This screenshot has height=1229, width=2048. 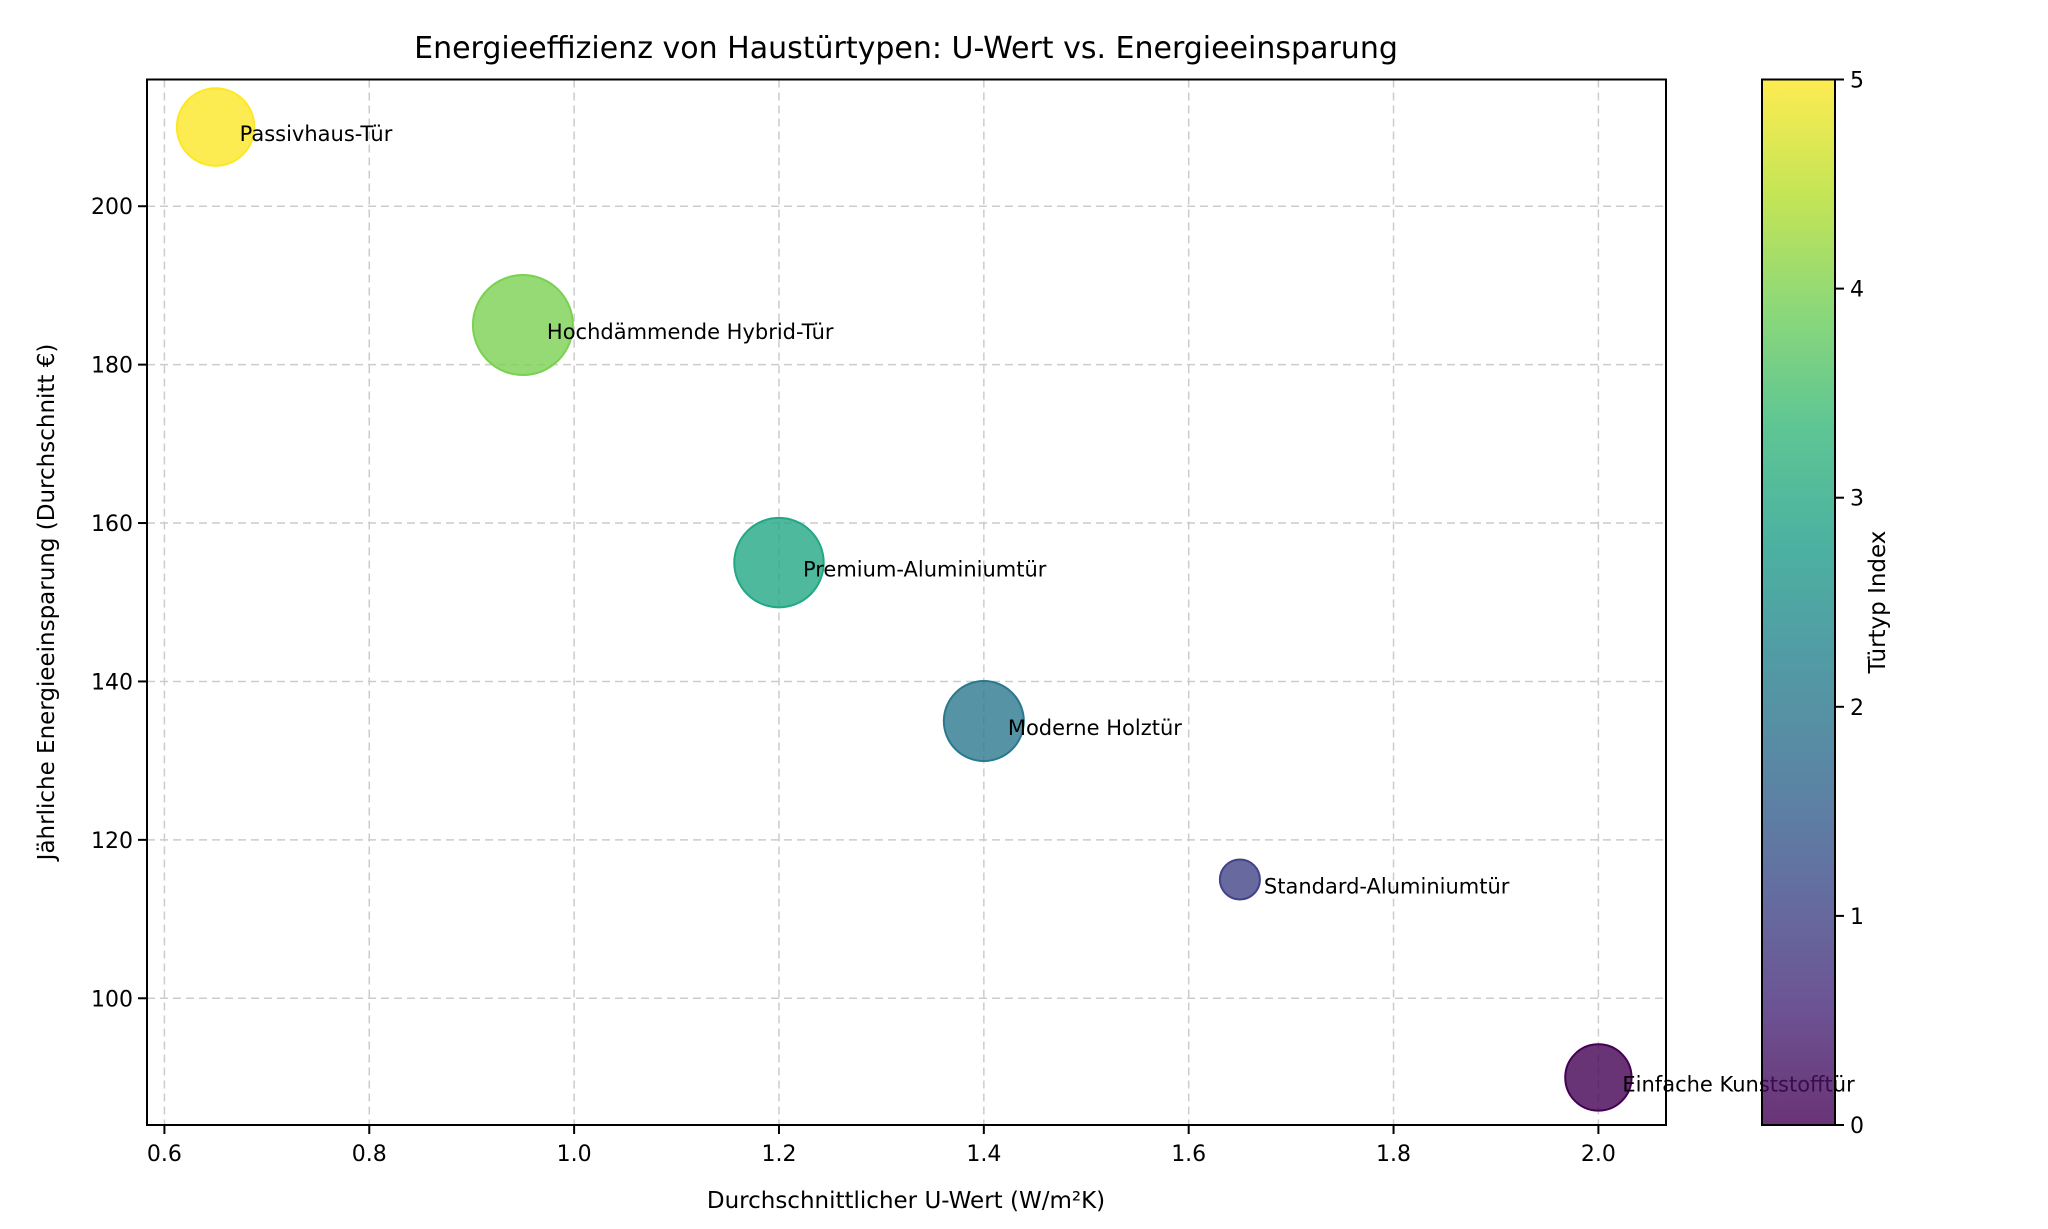 What do you see at coordinates (690, 332) in the screenshot?
I see `point-annotation: Hochdämmende Hybrid-Tür` at bounding box center [690, 332].